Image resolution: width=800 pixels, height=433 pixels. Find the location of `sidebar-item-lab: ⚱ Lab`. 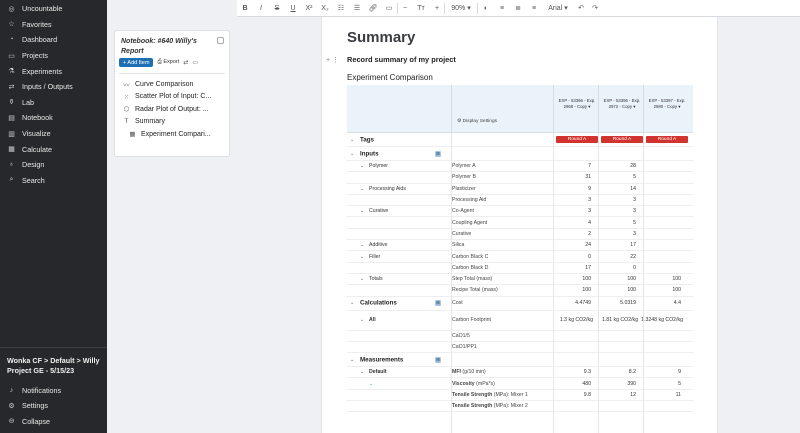

sidebar-item-lab: ⚱ Lab is located at coordinates (53, 103).